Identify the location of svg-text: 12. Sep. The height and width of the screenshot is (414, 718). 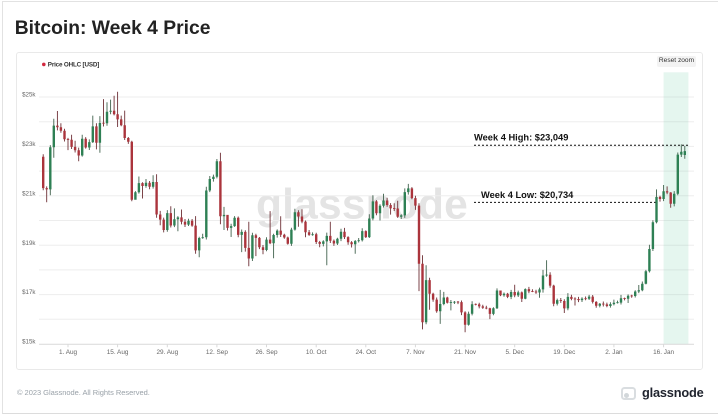
(217, 352).